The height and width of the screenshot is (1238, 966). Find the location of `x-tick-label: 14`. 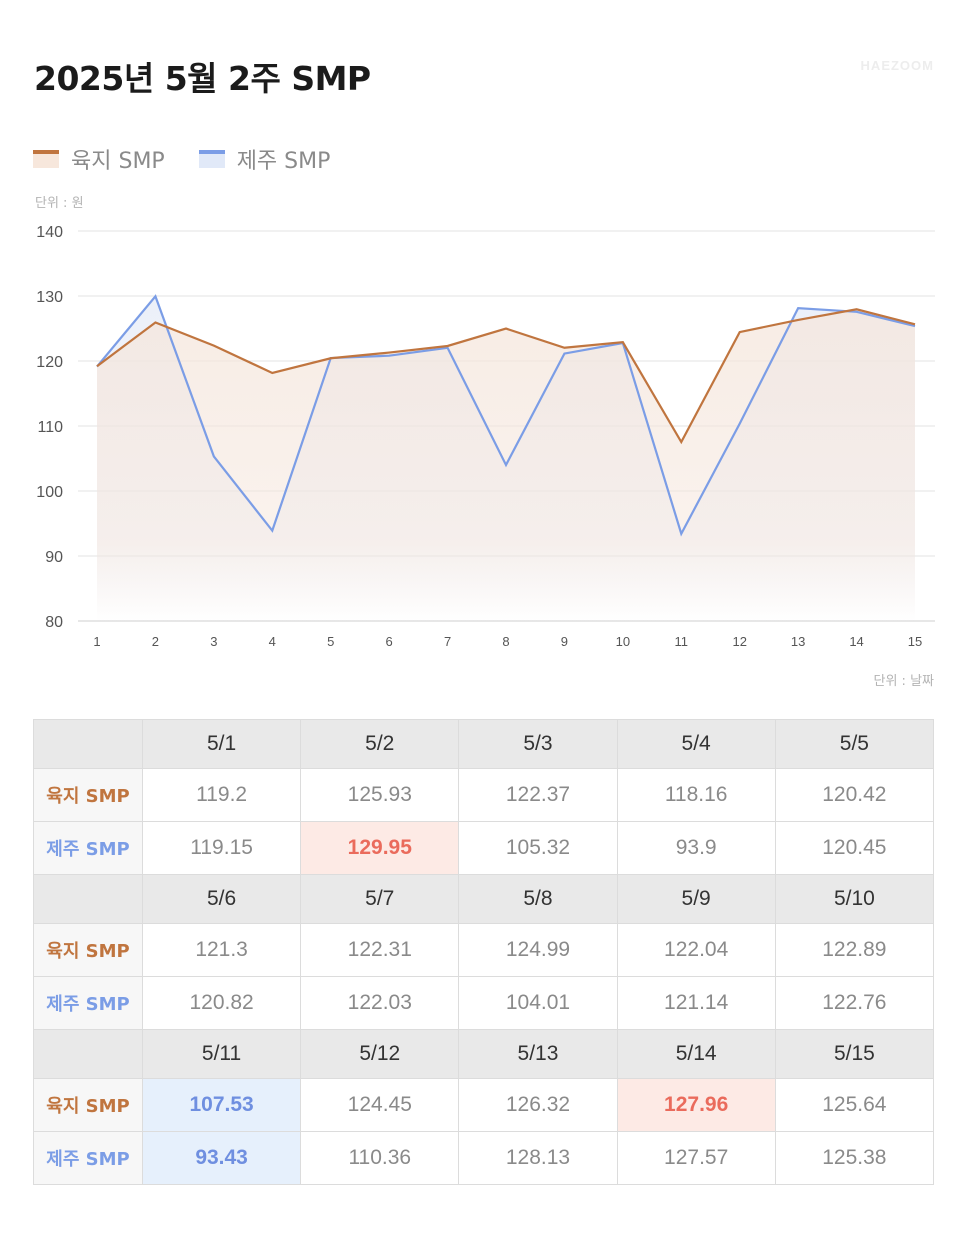

x-tick-label: 14 is located at coordinates (856, 641).